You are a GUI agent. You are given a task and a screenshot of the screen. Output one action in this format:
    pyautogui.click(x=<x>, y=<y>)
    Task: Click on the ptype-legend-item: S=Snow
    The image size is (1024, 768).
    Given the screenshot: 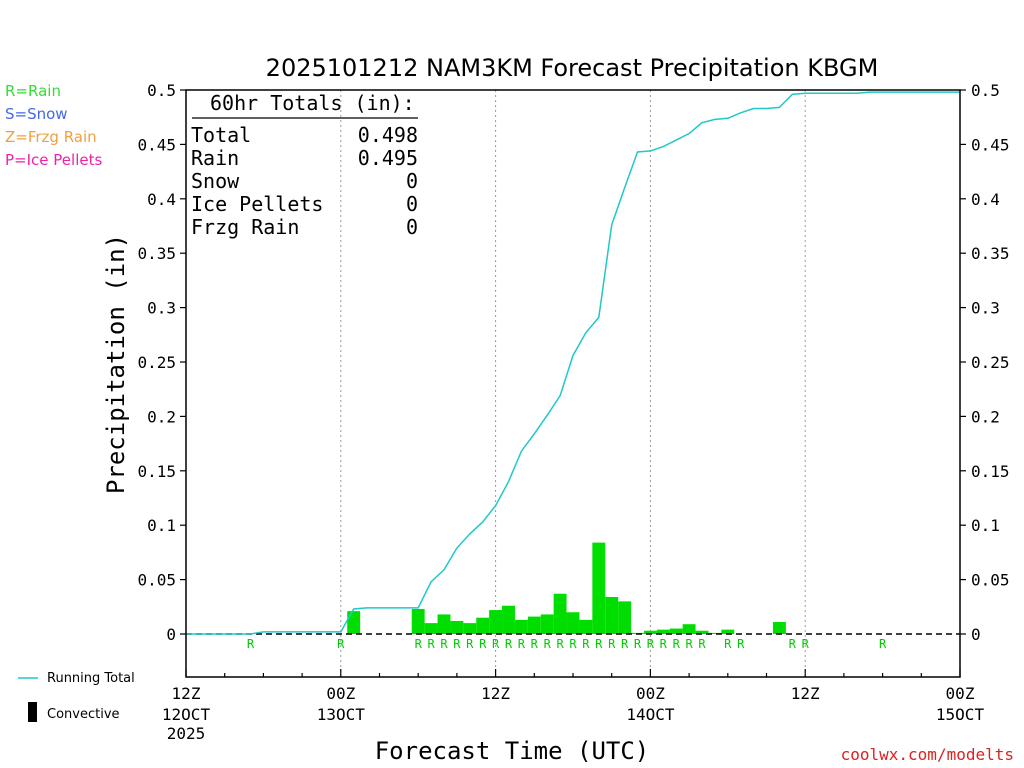 What is the action you would take?
    pyautogui.click(x=36, y=114)
    